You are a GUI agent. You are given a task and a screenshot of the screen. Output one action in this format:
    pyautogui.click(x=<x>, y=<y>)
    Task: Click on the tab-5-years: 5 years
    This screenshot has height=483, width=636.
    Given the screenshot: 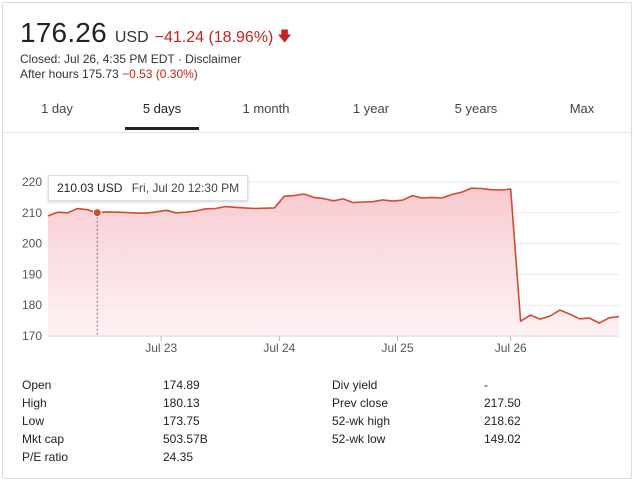 What is the action you would take?
    pyautogui.click(x=476, y=108)
    